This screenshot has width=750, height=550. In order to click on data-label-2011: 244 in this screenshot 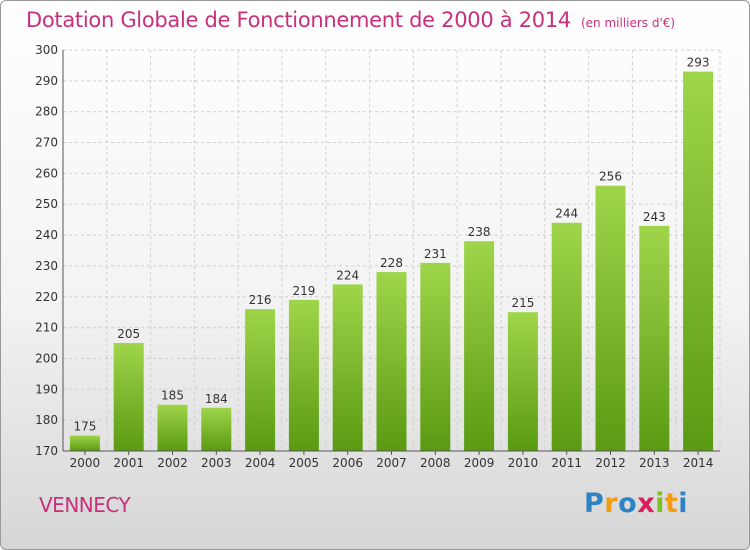, I will do `click(566, 214)`.